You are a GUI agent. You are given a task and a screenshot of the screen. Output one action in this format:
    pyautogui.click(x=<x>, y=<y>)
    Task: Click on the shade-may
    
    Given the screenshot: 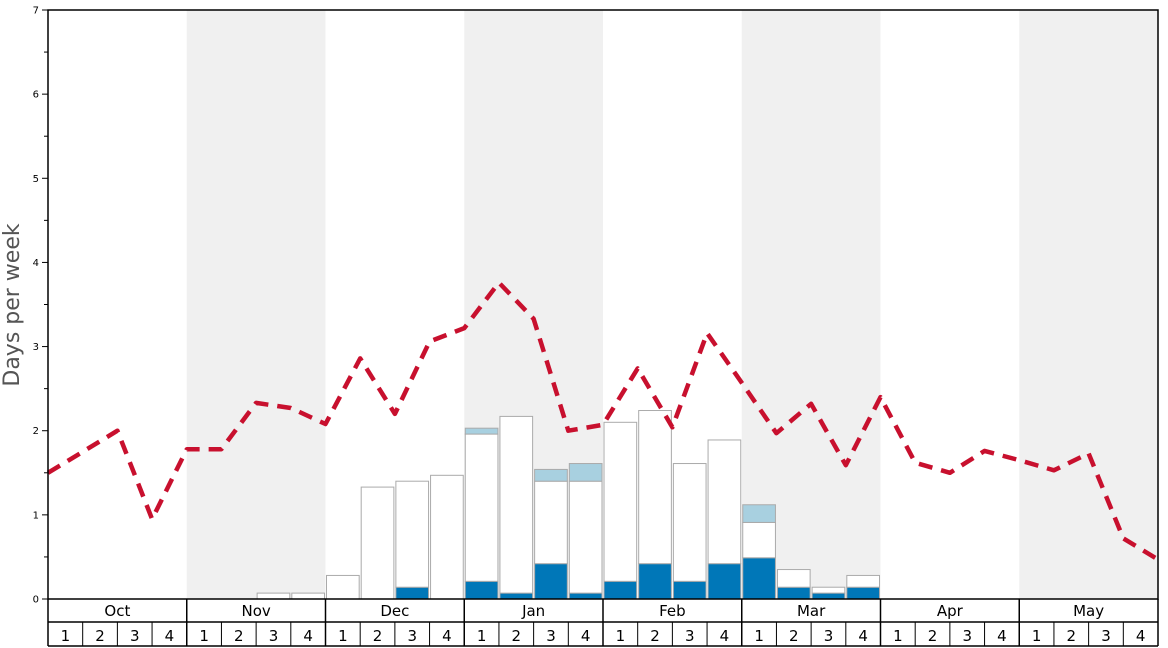 What is the action you would take?
    pyautogui.click(x=1088, y=304)
    